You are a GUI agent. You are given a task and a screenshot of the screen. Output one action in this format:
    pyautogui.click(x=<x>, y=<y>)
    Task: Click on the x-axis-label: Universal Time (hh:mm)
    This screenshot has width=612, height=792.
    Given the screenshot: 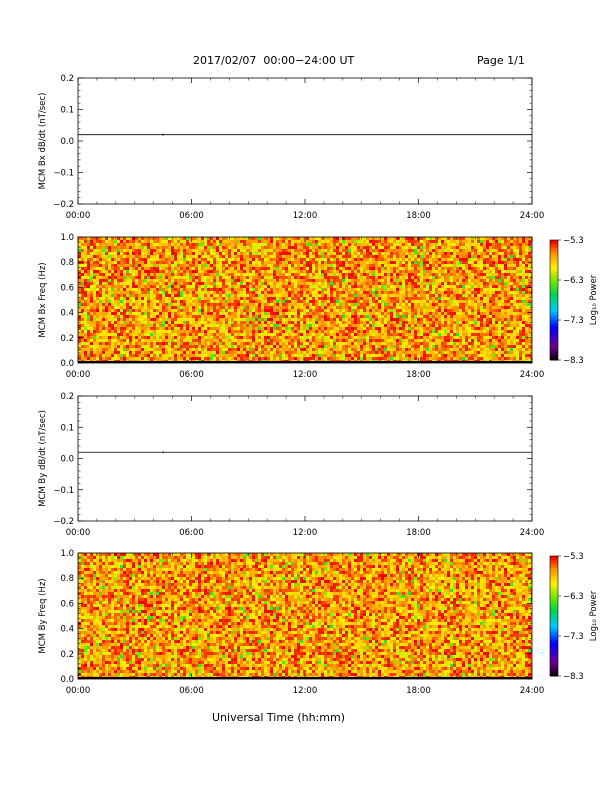 What is the action you would take?
    pyautogui.click(x=278, y=717)
    